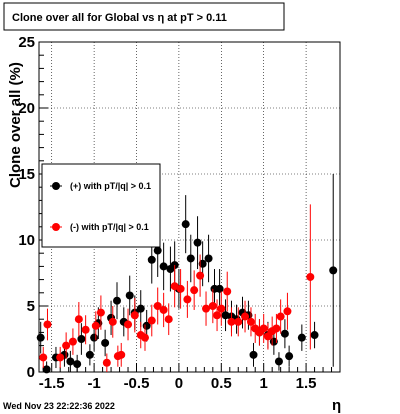  I want to click on title-box, so click(144, 16).